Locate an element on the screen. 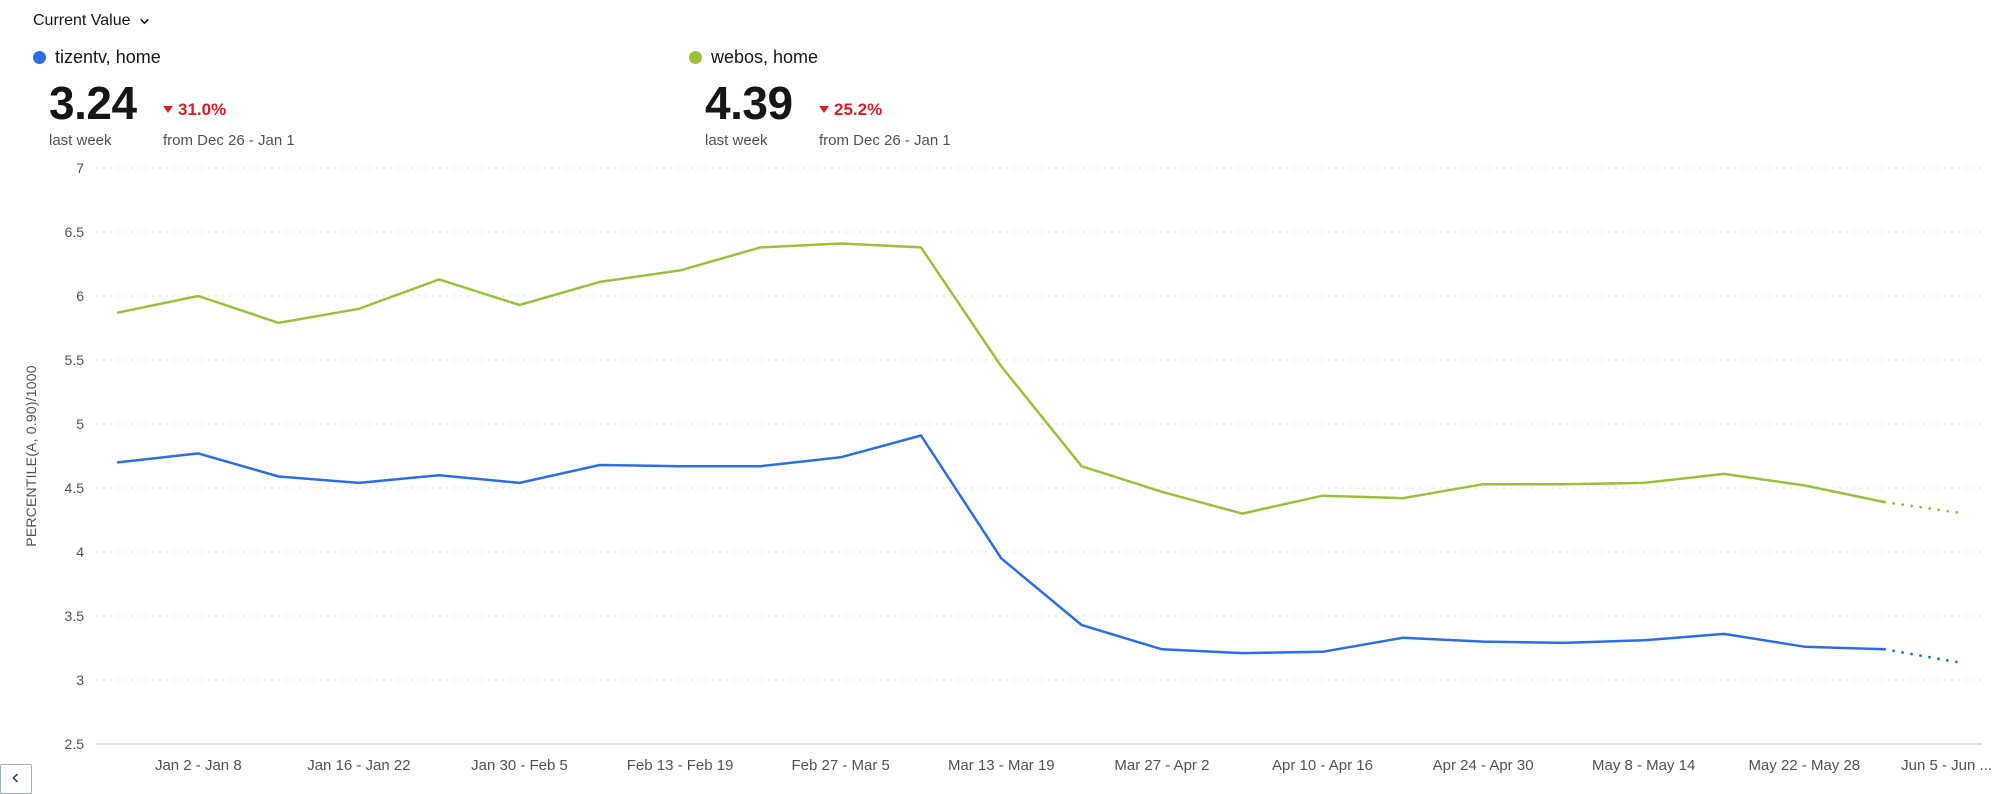 The width and height of the screenshot is (1999, 794). svg-text: Mar 27 - Apr 2 is located at coordinates (1161, 765).